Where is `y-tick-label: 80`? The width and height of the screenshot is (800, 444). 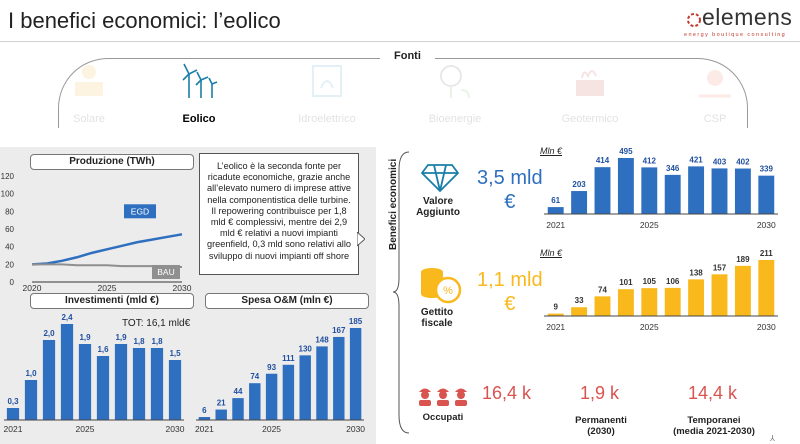 y-tick-label: 80 is located at coordinates (9, 211).